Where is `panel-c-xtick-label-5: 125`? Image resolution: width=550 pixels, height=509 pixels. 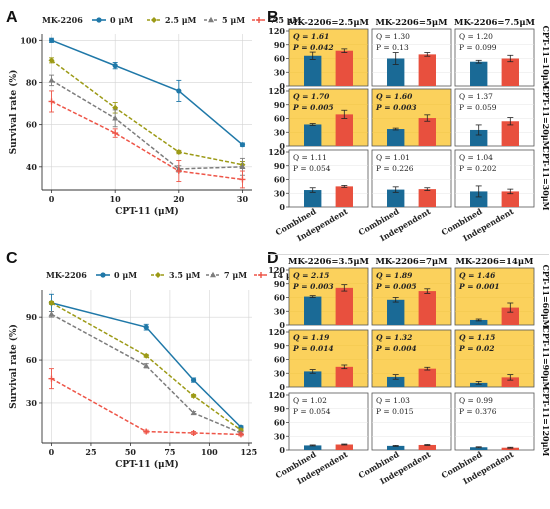
panel-c-xtick-label-5: 125 is located at coordinates (248, 452).